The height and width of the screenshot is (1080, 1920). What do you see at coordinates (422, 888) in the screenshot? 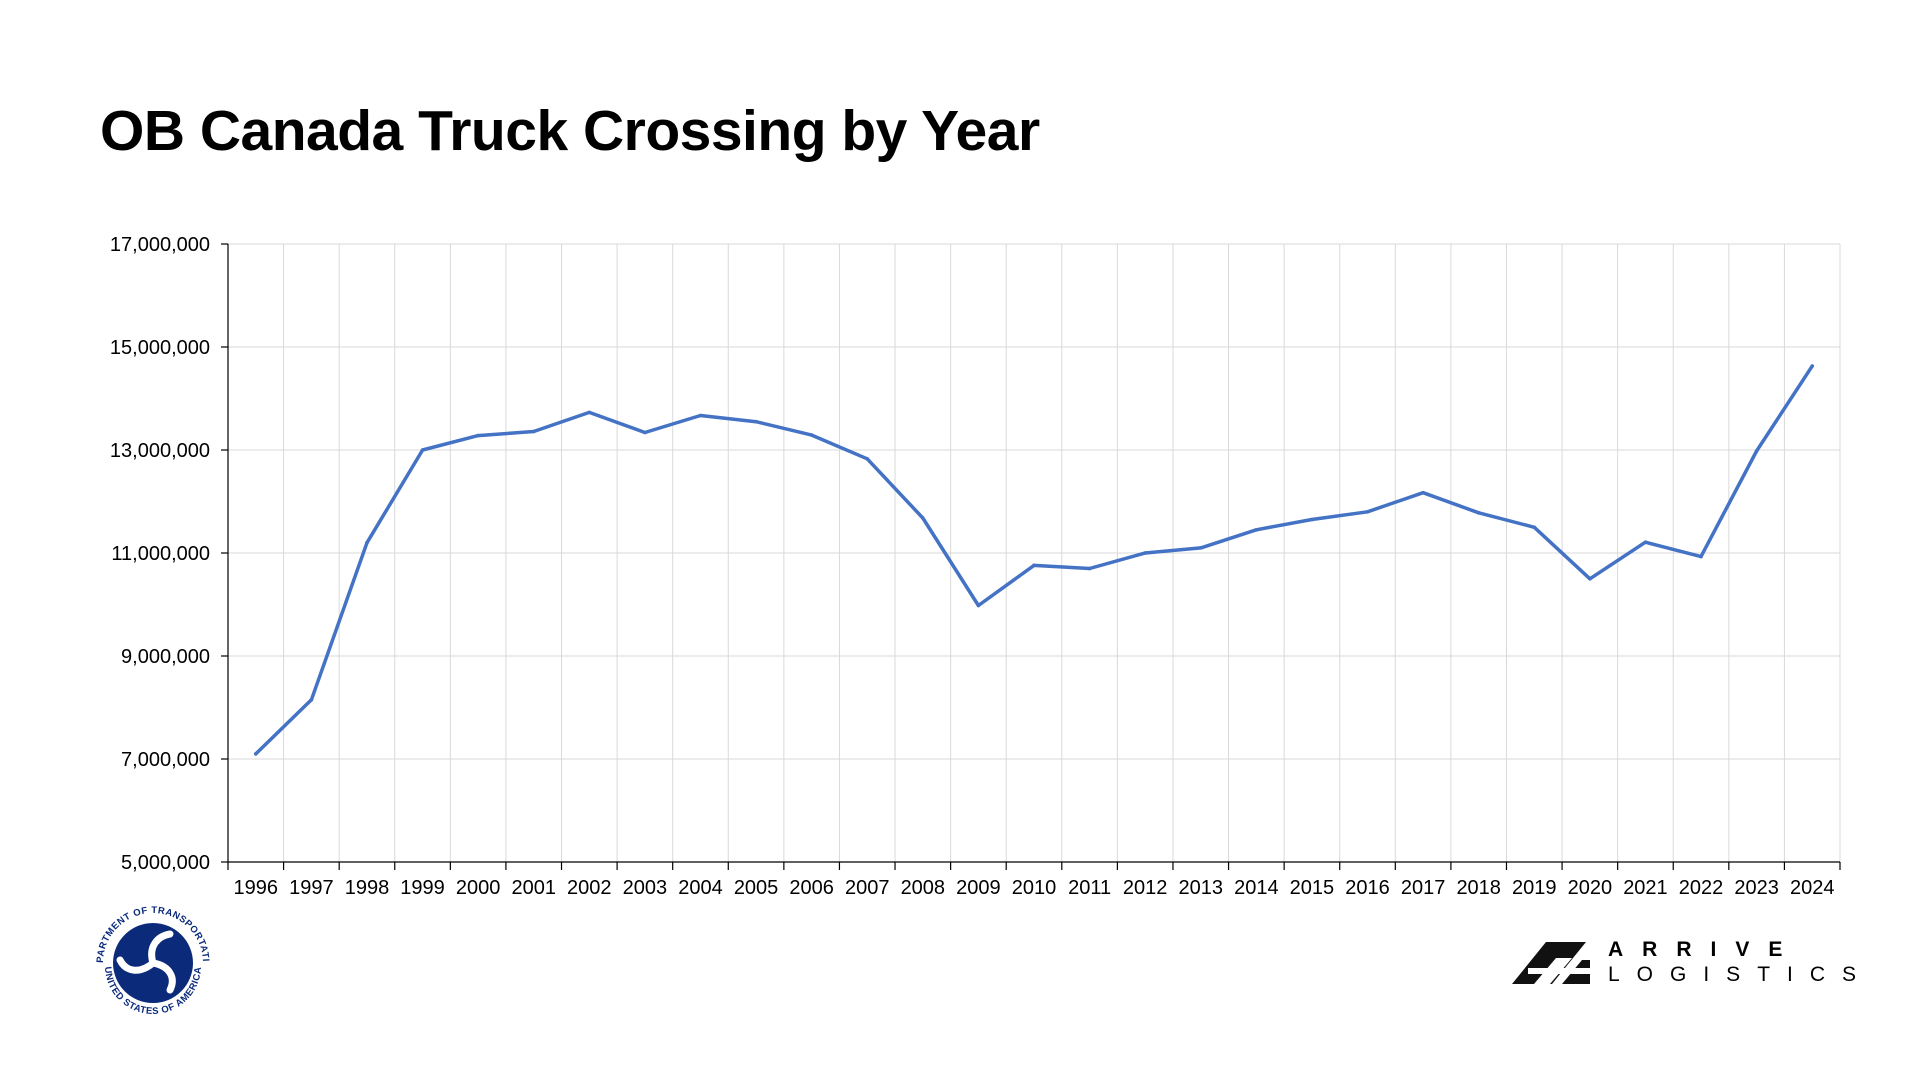
I see `x-tick-label: 1999` at bounding box center [422, 888].